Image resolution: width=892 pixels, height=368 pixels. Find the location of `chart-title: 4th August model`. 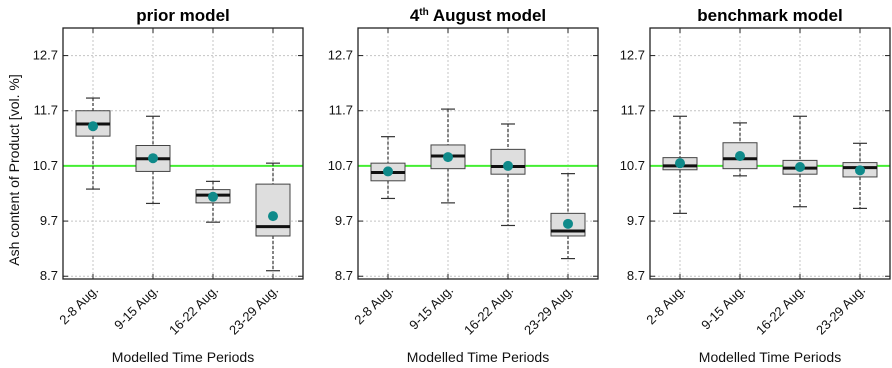

chart-title: 4th August model is located at coordinates (478, 15).